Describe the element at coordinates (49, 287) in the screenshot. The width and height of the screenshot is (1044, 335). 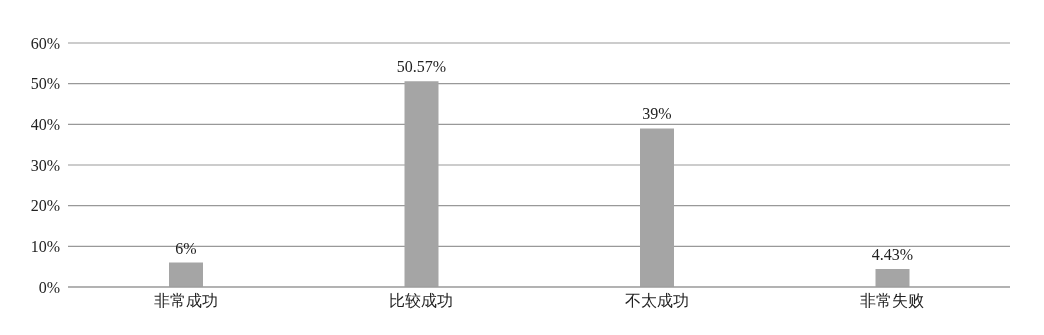
I see `y-tick-label: 0%` at that location.